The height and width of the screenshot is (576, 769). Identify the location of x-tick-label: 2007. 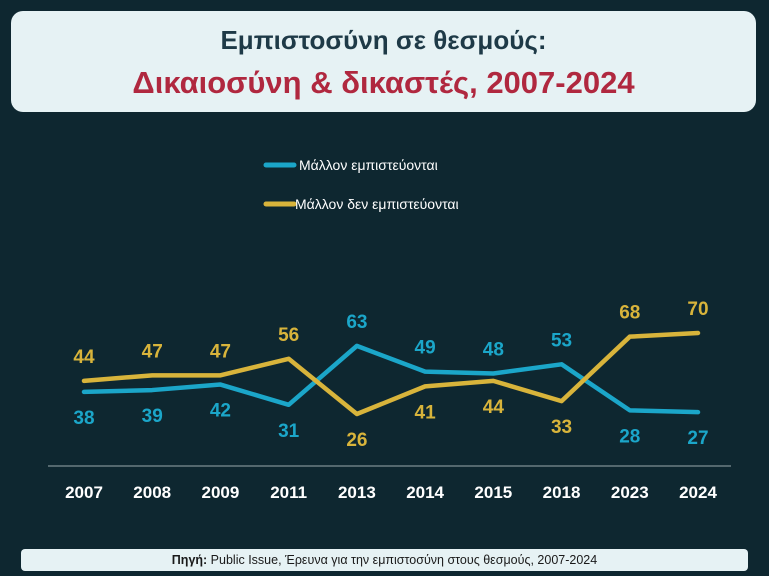
(84, 492).